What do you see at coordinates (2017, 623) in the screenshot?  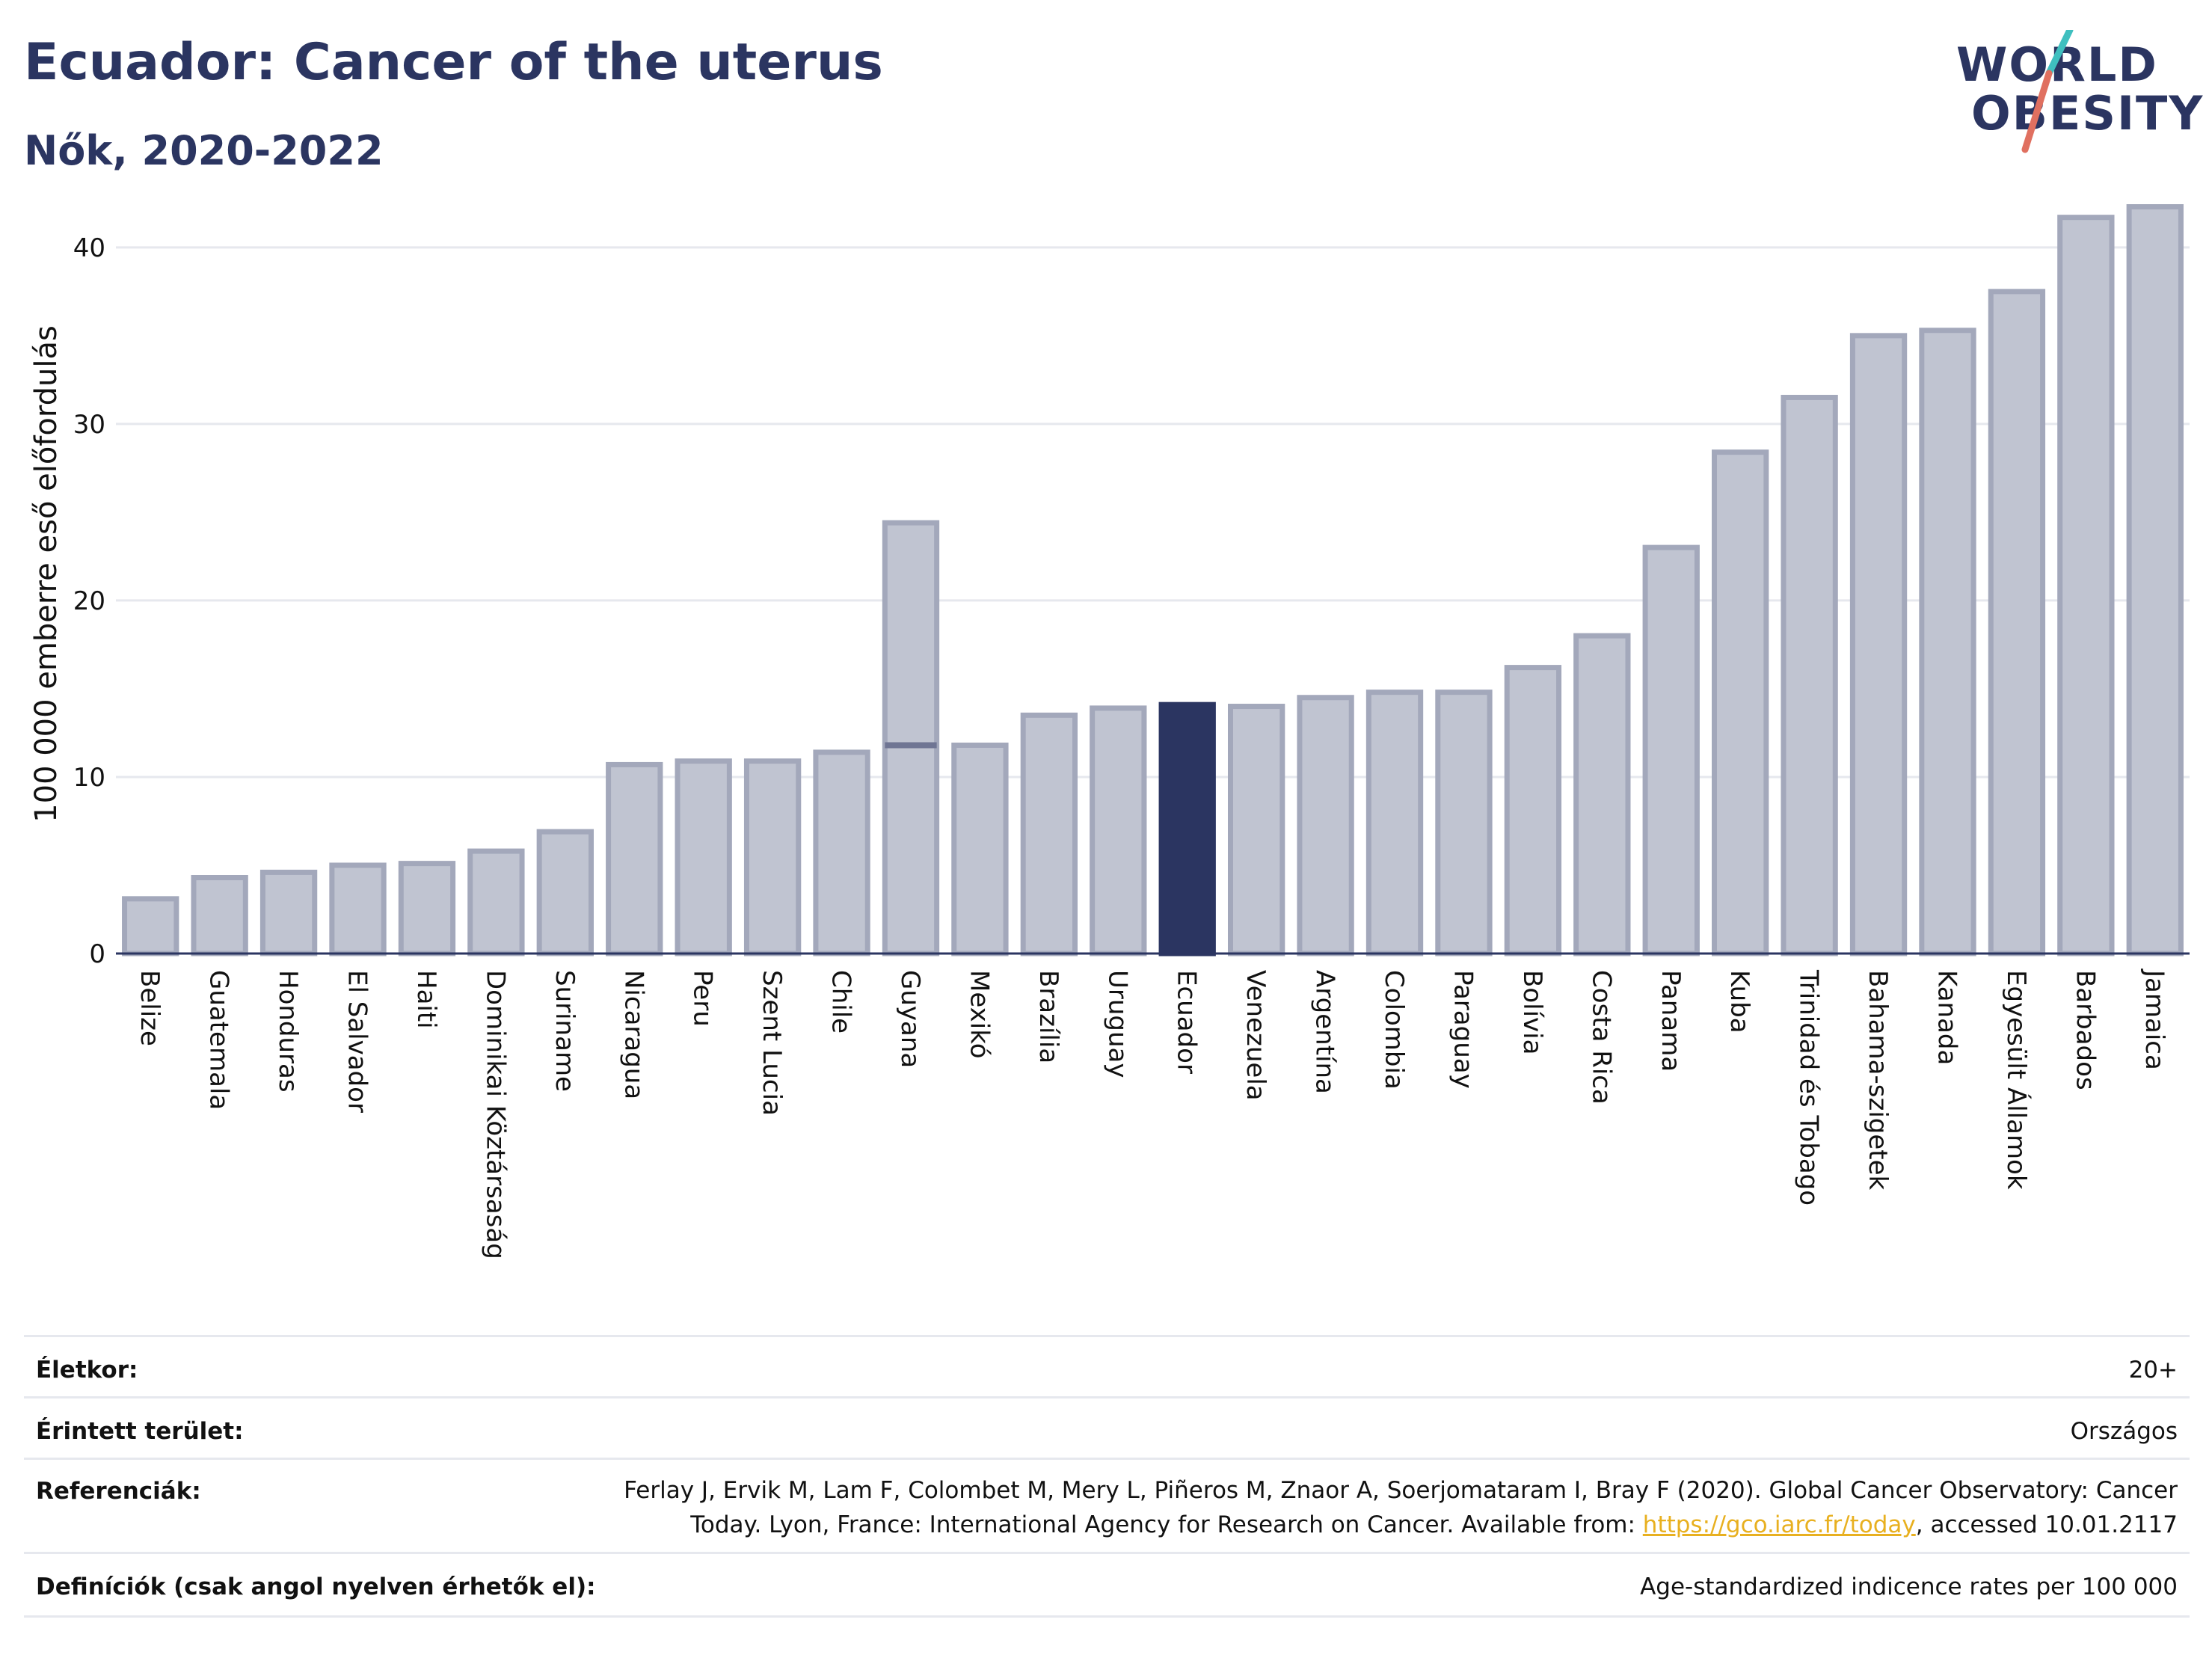 I see `bar-egyes-lt-llamok` at bounding box center [2017, 623].